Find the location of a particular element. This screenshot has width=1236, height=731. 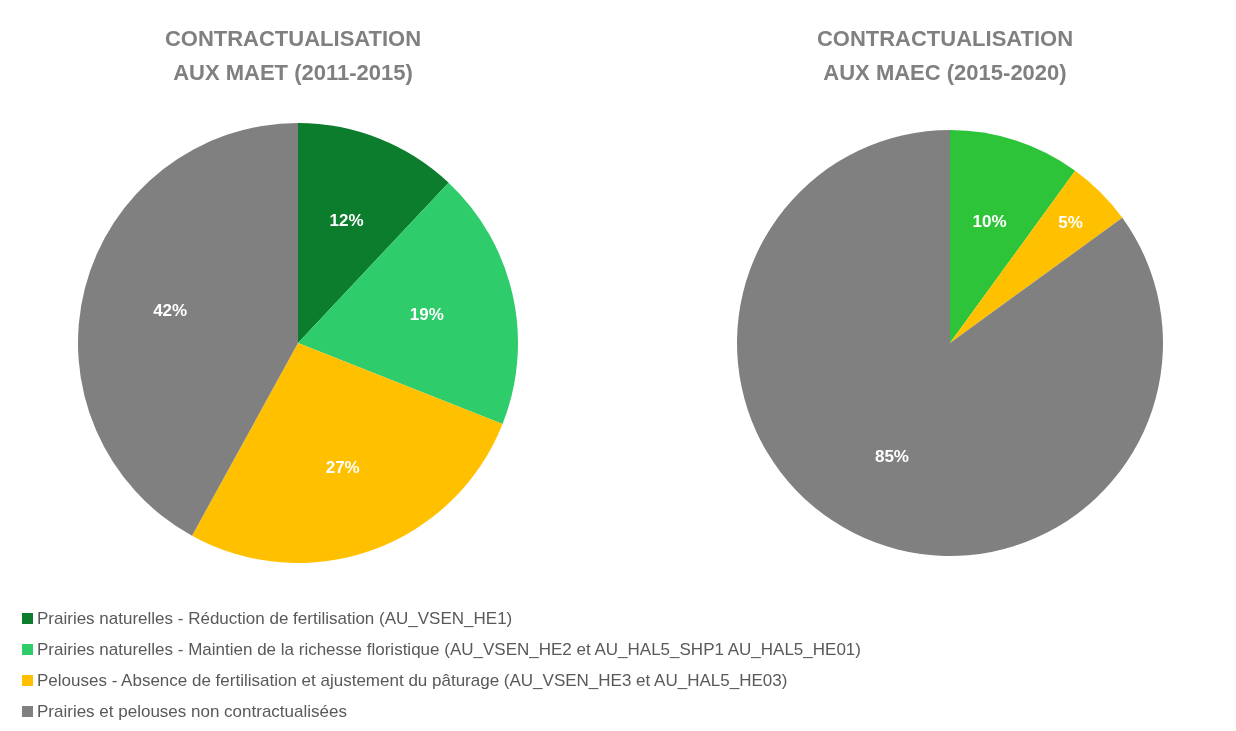

data-label: 85% is located at coordinates (891, 457).